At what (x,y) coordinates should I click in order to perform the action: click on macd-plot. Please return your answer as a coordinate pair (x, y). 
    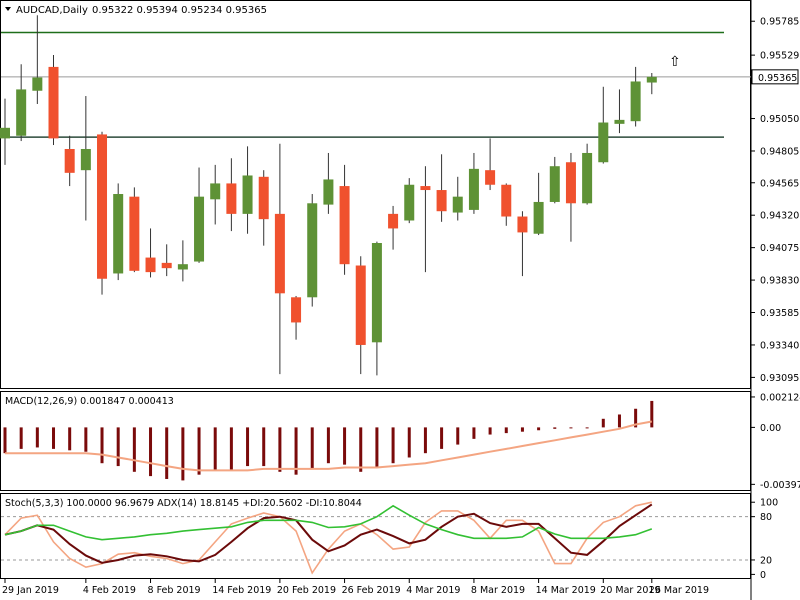
    Looking at the image, I should click on (328, 440).